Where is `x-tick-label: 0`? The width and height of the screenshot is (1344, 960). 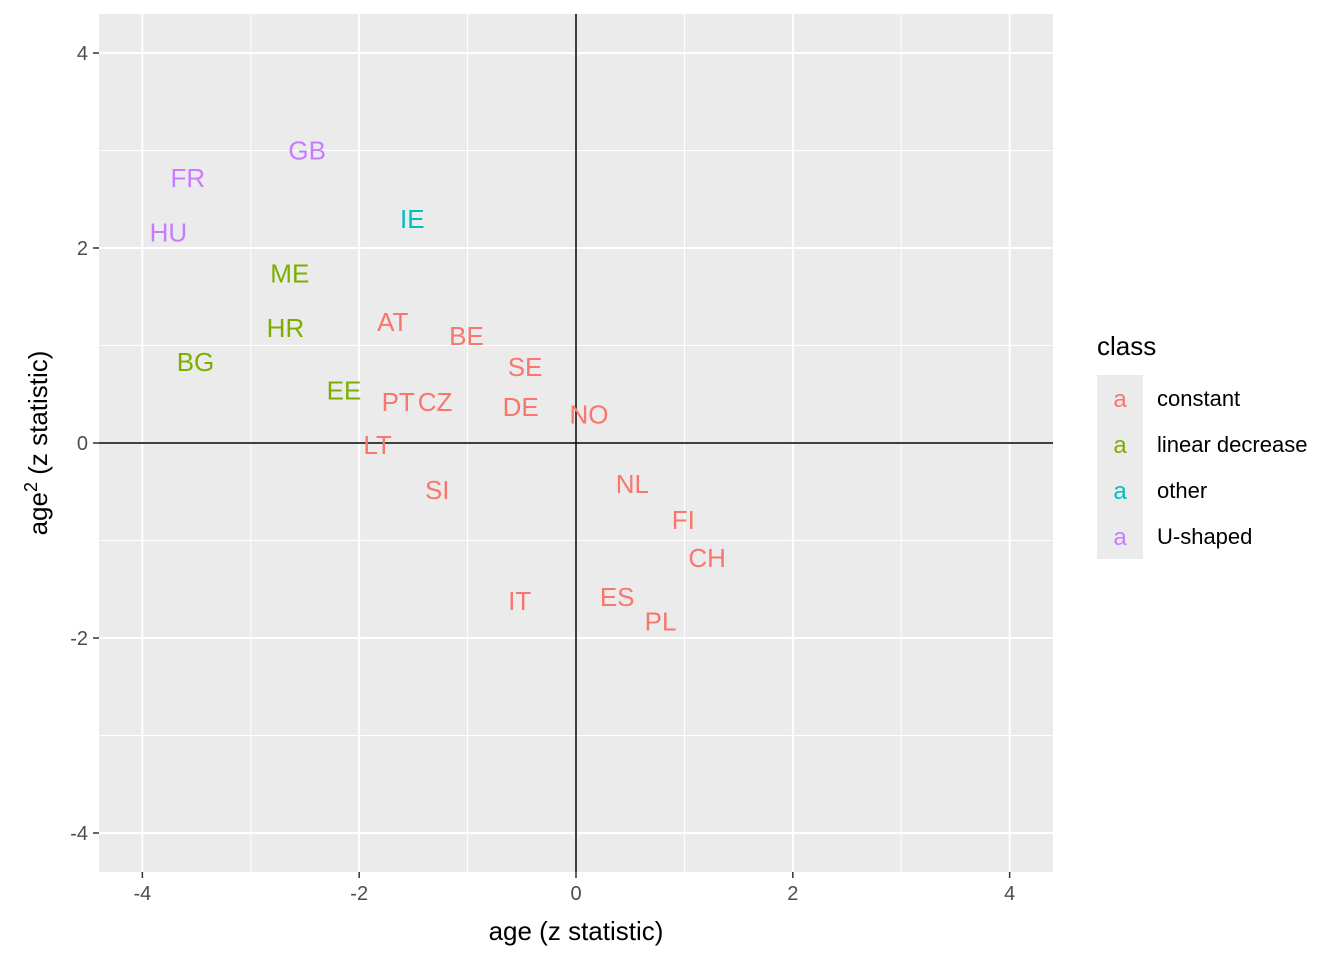
x-tick-label: 0 is located at coordinates (575, 894).